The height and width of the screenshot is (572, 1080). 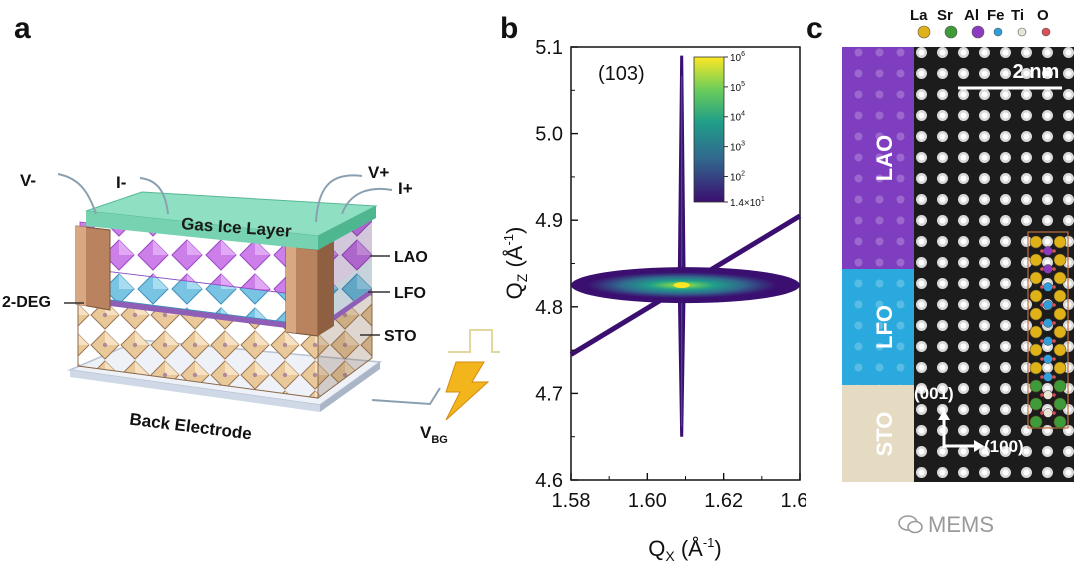 What do you see at coordinates (434, 434) in the screenshot?
I see `gate-voltage-label: VBG` at bounding box center [434, 434].